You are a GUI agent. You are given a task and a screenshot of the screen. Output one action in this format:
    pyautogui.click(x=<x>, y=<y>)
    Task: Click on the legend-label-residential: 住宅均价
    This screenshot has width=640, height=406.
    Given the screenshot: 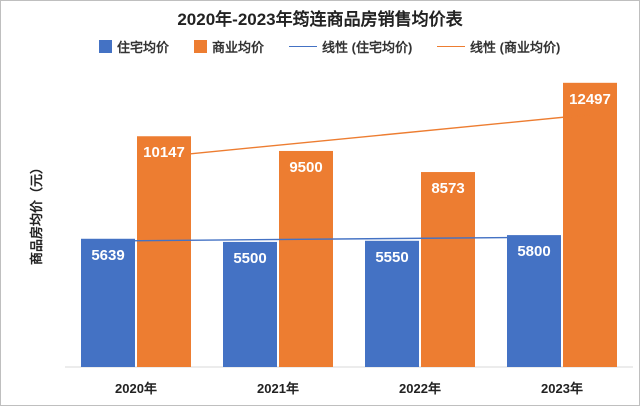 What is the action you would take?
    pyautogui.click(x=143, y=47)
    